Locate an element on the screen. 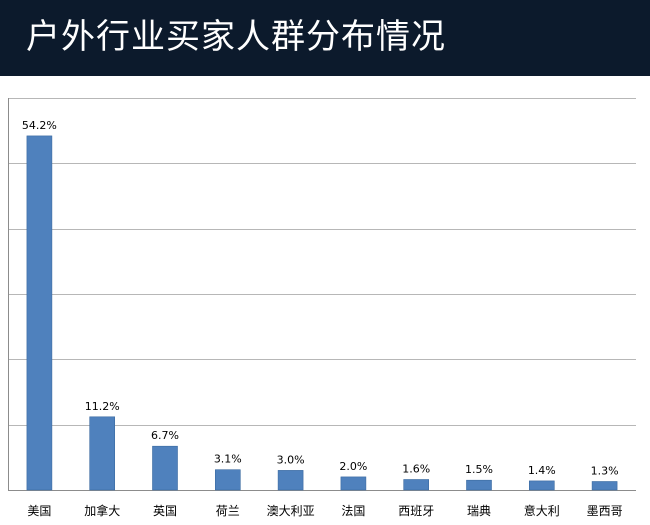  x-tick-label: 英国 is located at coordinates (165, 511).